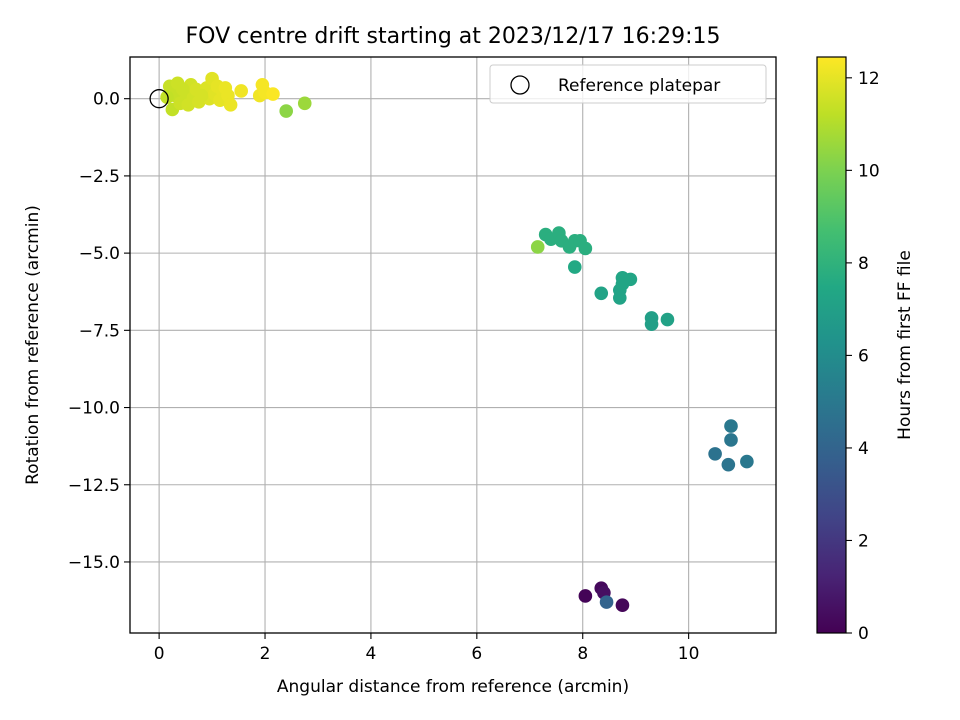 The image size is (960, 720). Describe the element at coordinates (869, 79) in the screenshot. I see `colorbar-tick-label: 12` at that location.